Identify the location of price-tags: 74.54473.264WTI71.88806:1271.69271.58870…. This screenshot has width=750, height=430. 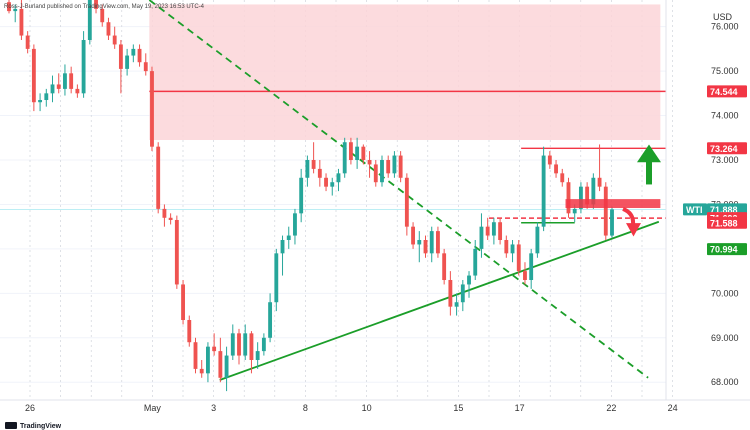
(715, 170).